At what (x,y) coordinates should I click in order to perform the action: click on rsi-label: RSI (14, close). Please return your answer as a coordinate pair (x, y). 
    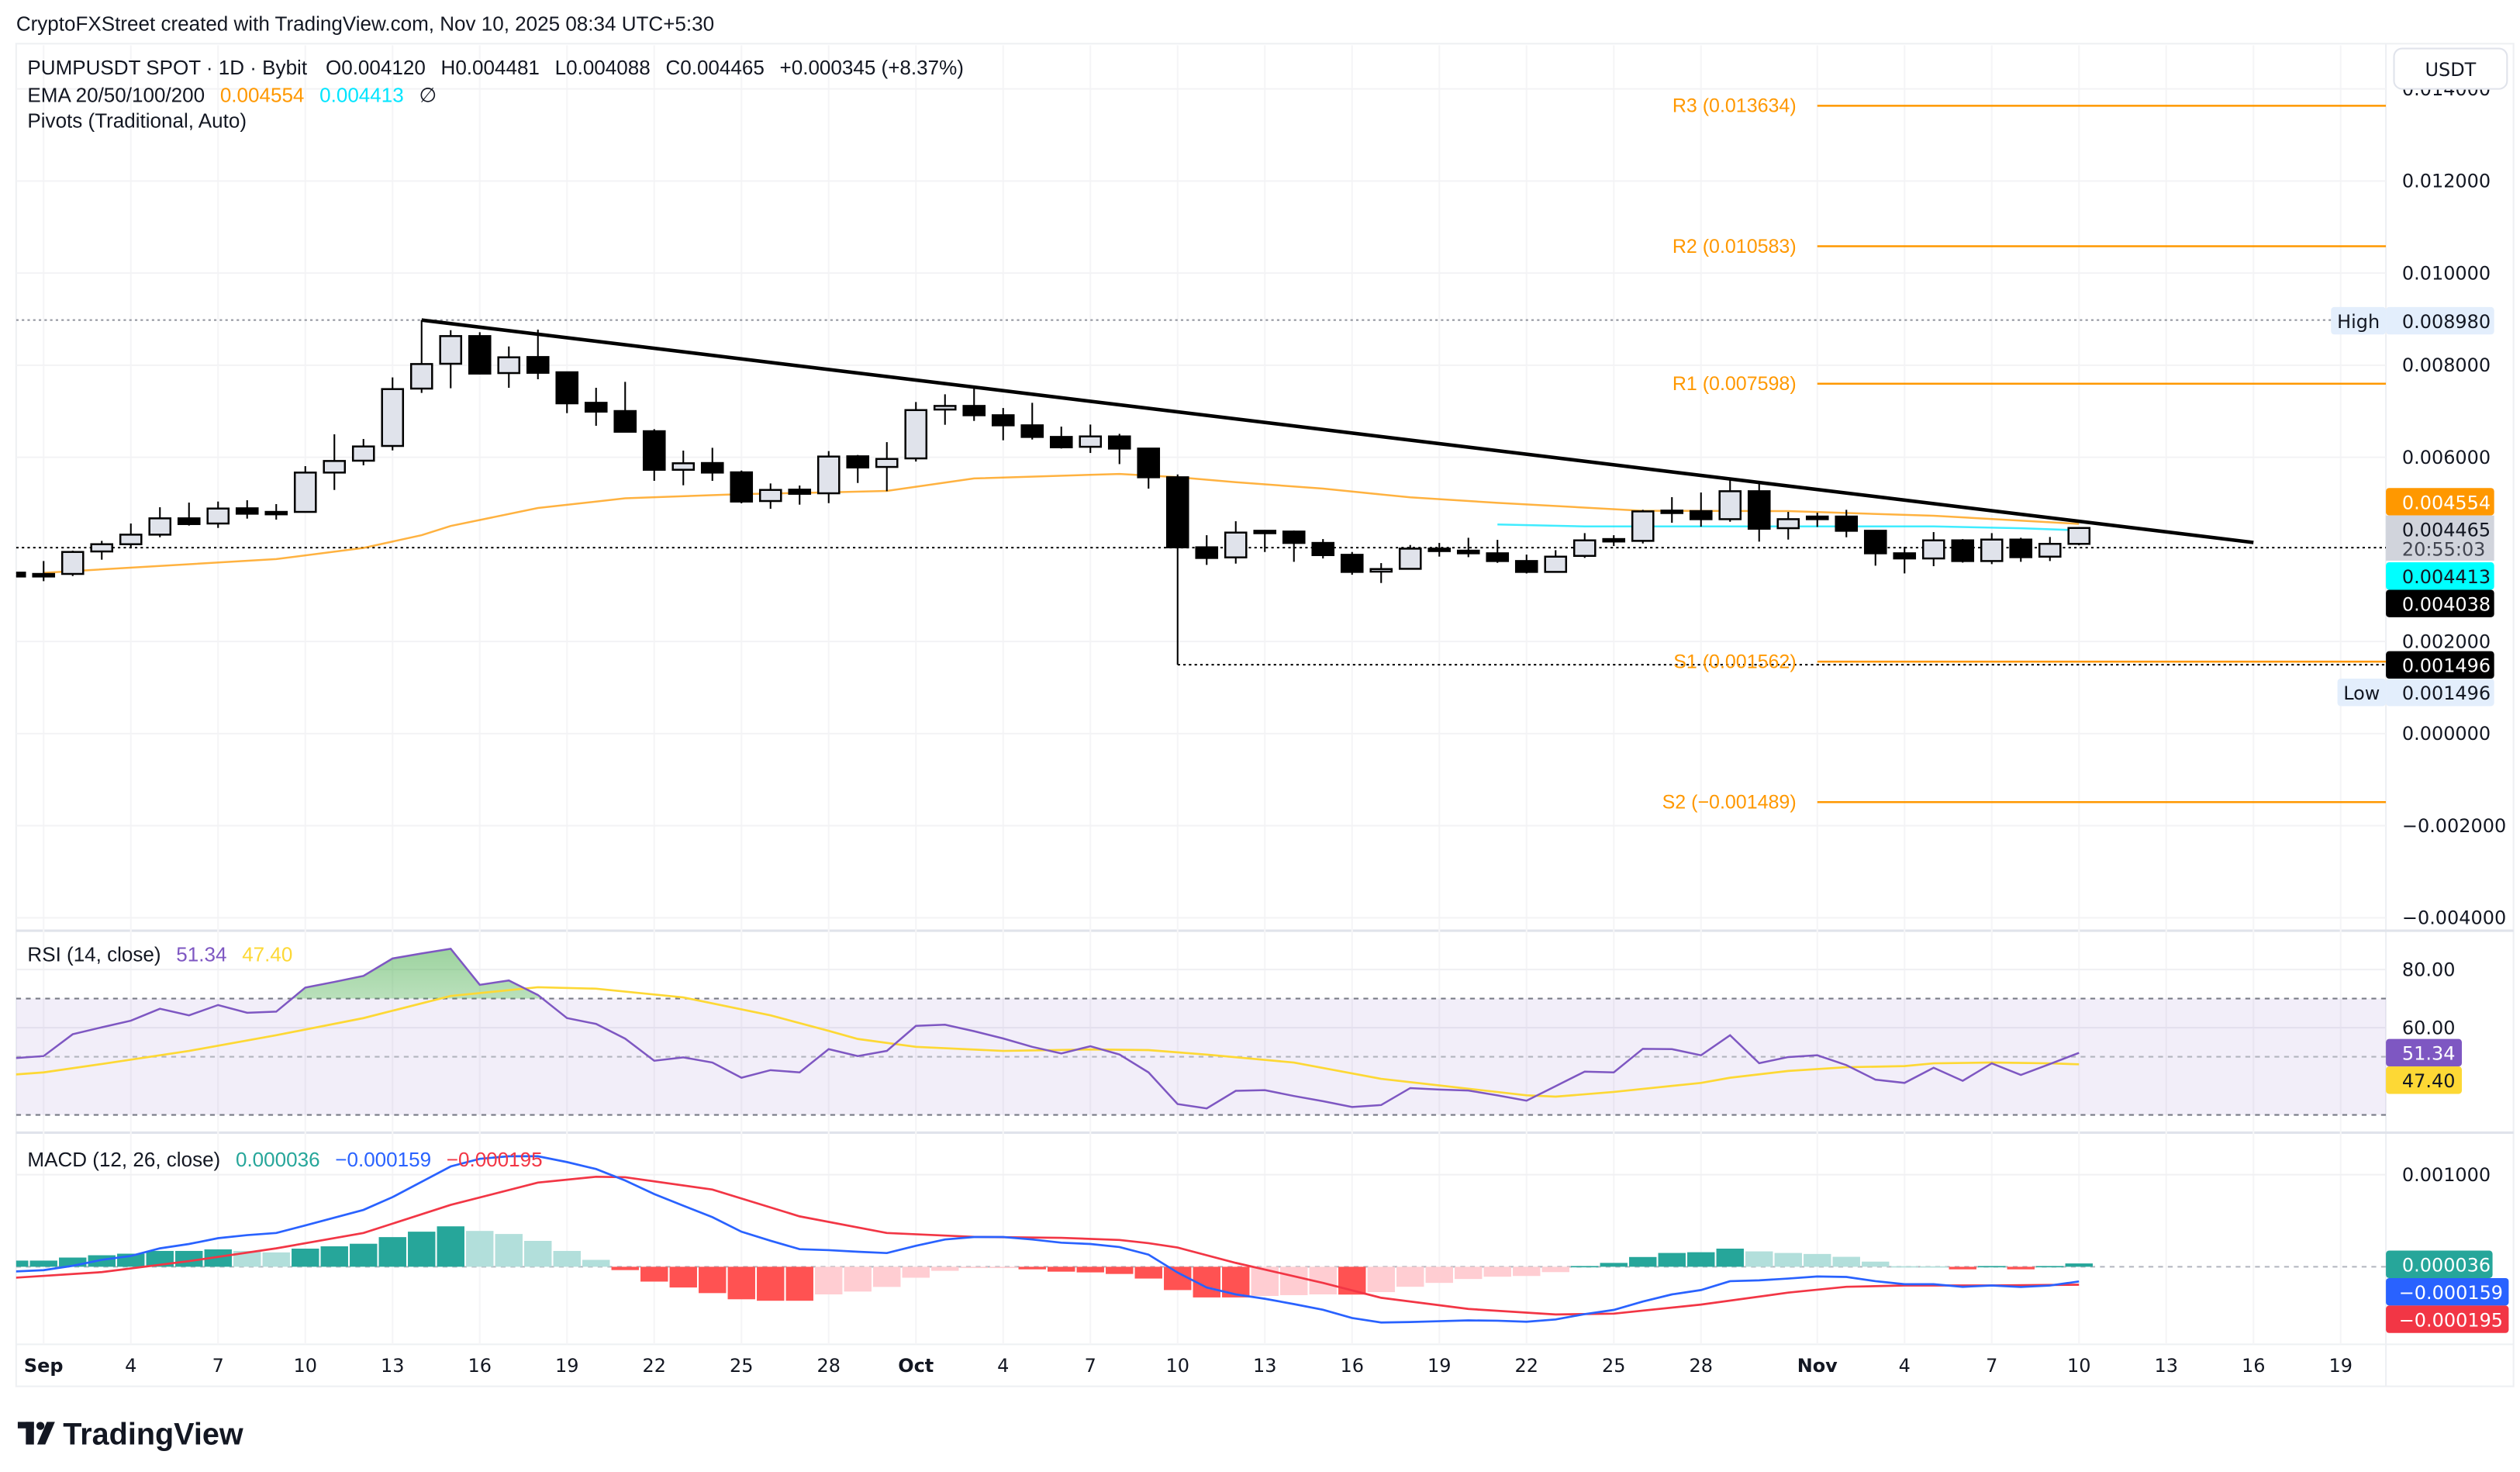
    Looking at the image, I should click on (94, 954).